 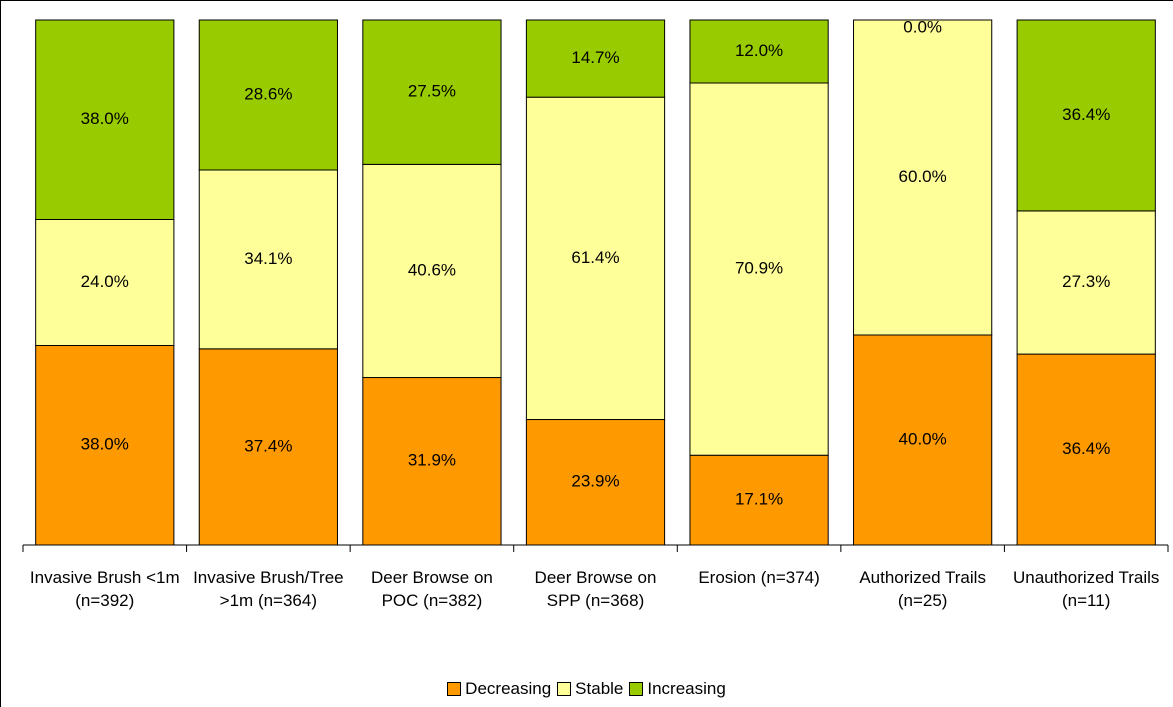 I want to click on x-tick-label: Invasive Brush/Tree >1m (n=364), so click(x=268, y=589).